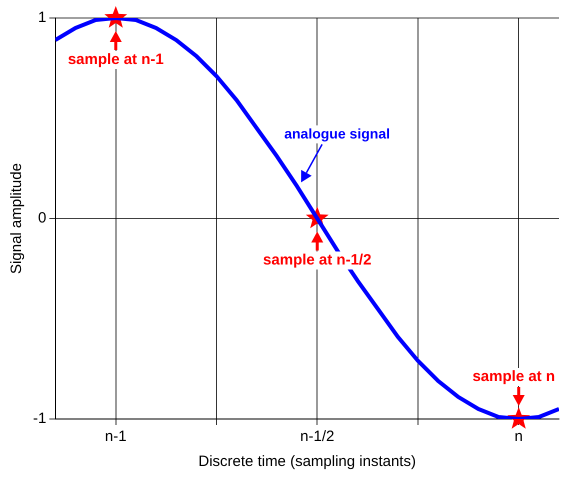 This screenshot has width=575, height=479. I want to click on annotation: sample at n-1/2, so click(317, 260).